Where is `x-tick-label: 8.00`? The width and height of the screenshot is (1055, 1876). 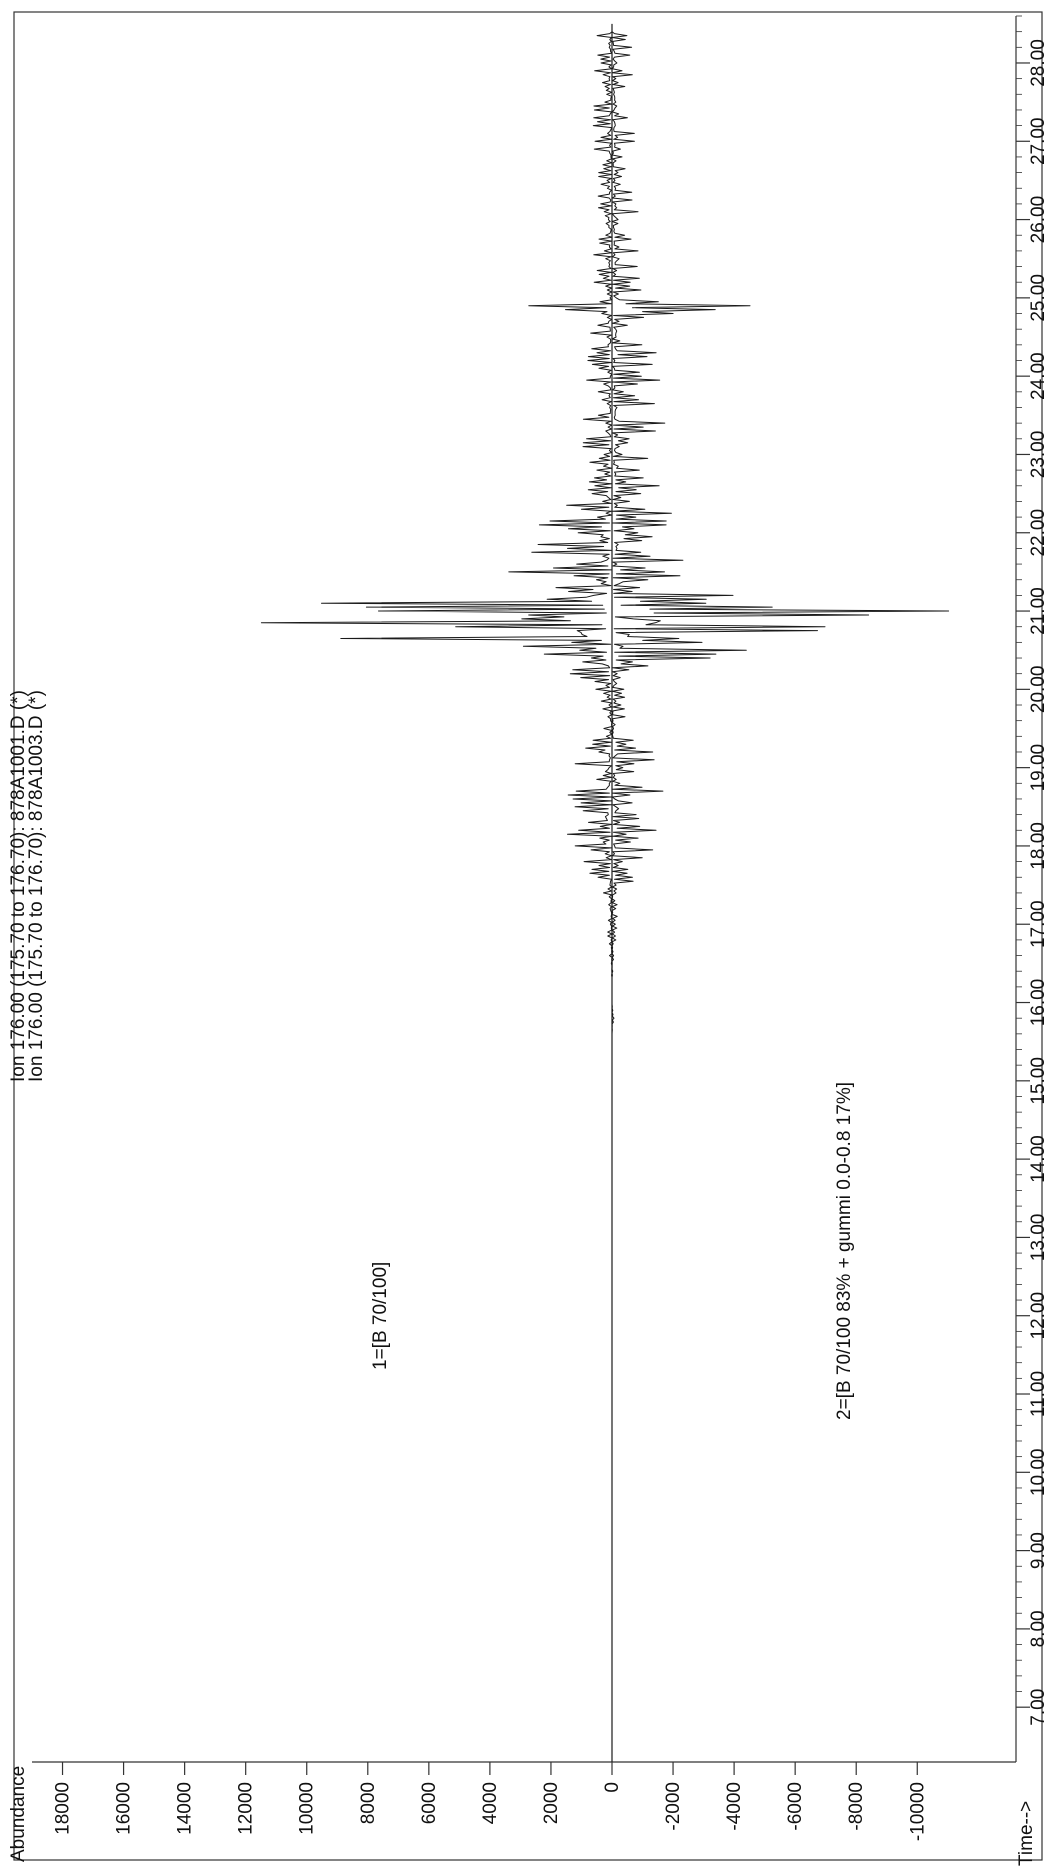
x-tick-label: 8.00 is located at coordinates (1038, 1628).